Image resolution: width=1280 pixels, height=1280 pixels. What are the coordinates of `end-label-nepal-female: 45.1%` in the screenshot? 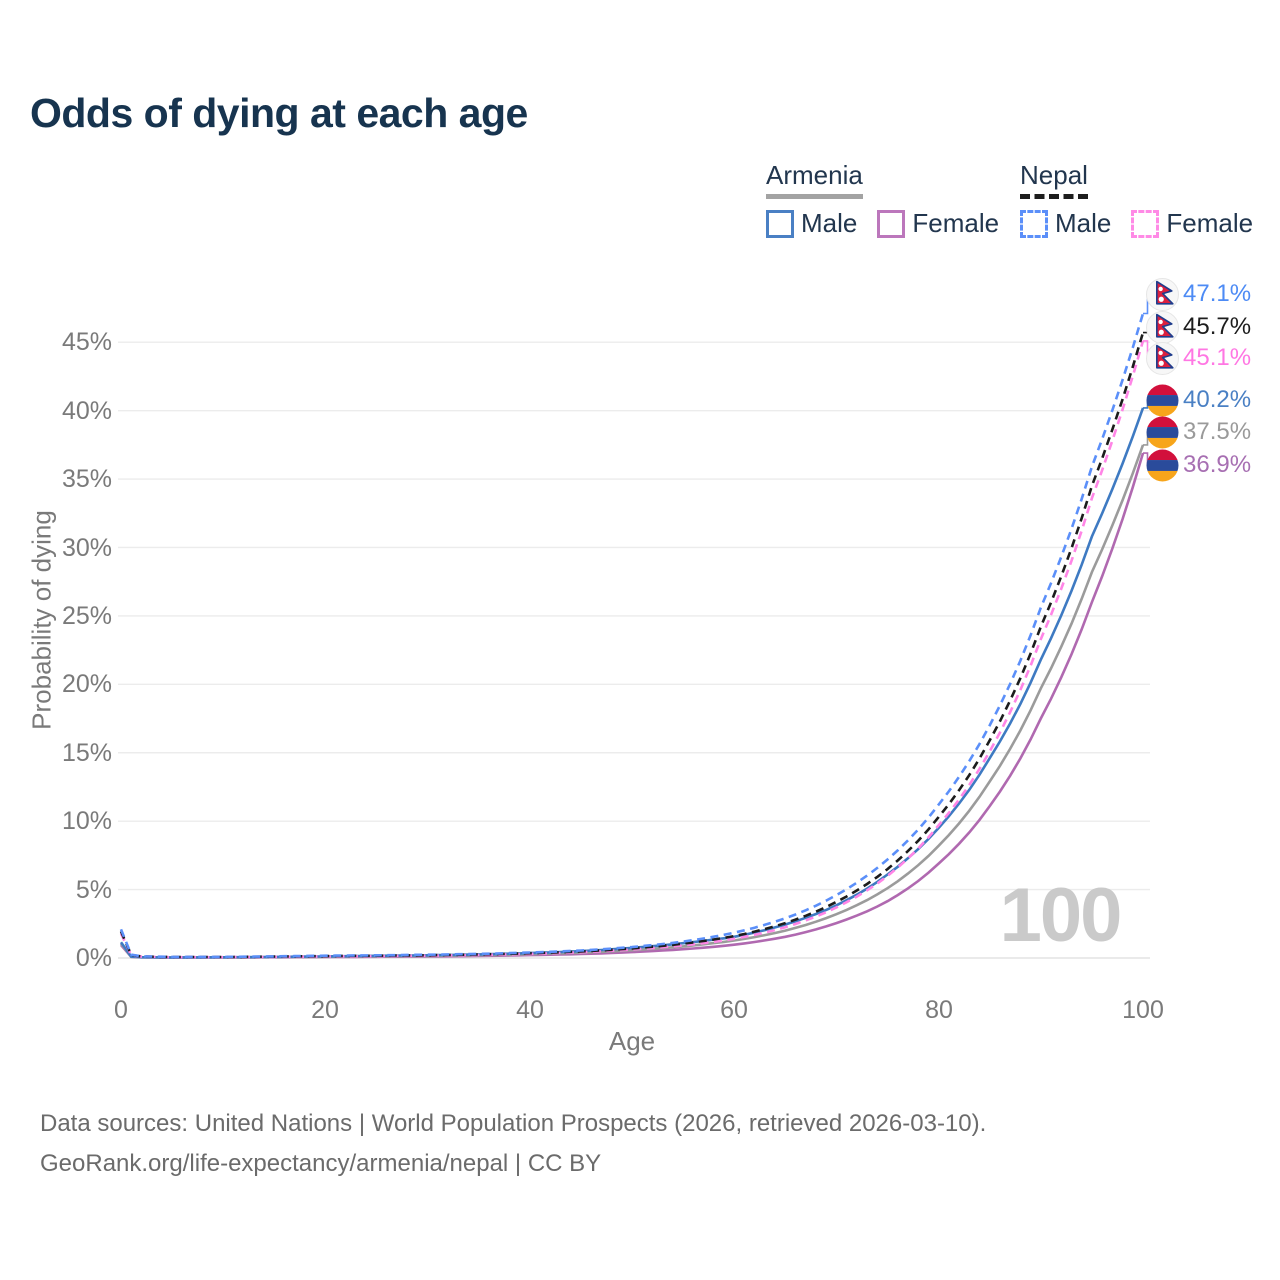 It's located at (1198, 358).